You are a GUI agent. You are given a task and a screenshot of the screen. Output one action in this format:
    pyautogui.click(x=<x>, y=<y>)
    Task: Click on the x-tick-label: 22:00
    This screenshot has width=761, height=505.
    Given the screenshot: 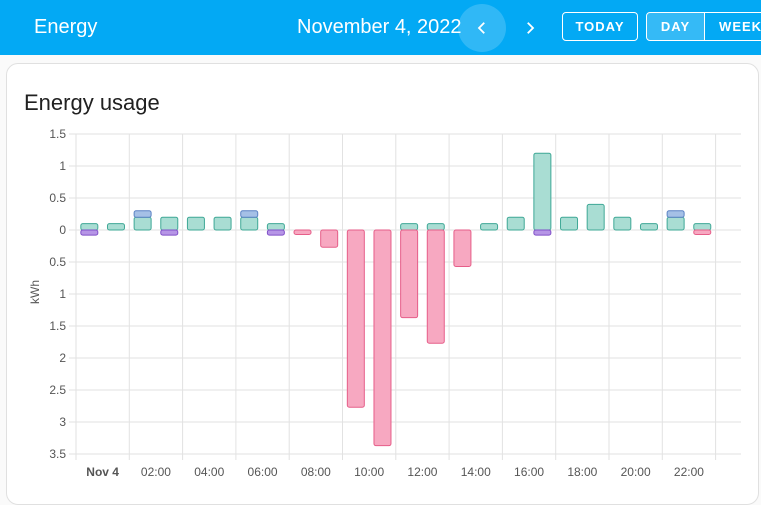 What is the action you would take?
    pyautogui.click(x=689, y=472)
    